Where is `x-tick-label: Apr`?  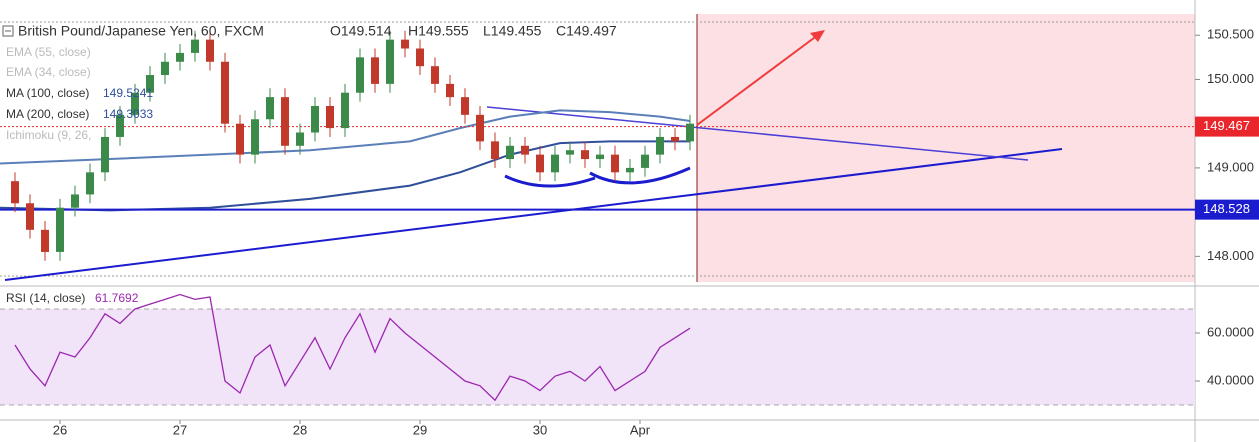 x-tick-label: Apr is located at coordinates (640, 429).